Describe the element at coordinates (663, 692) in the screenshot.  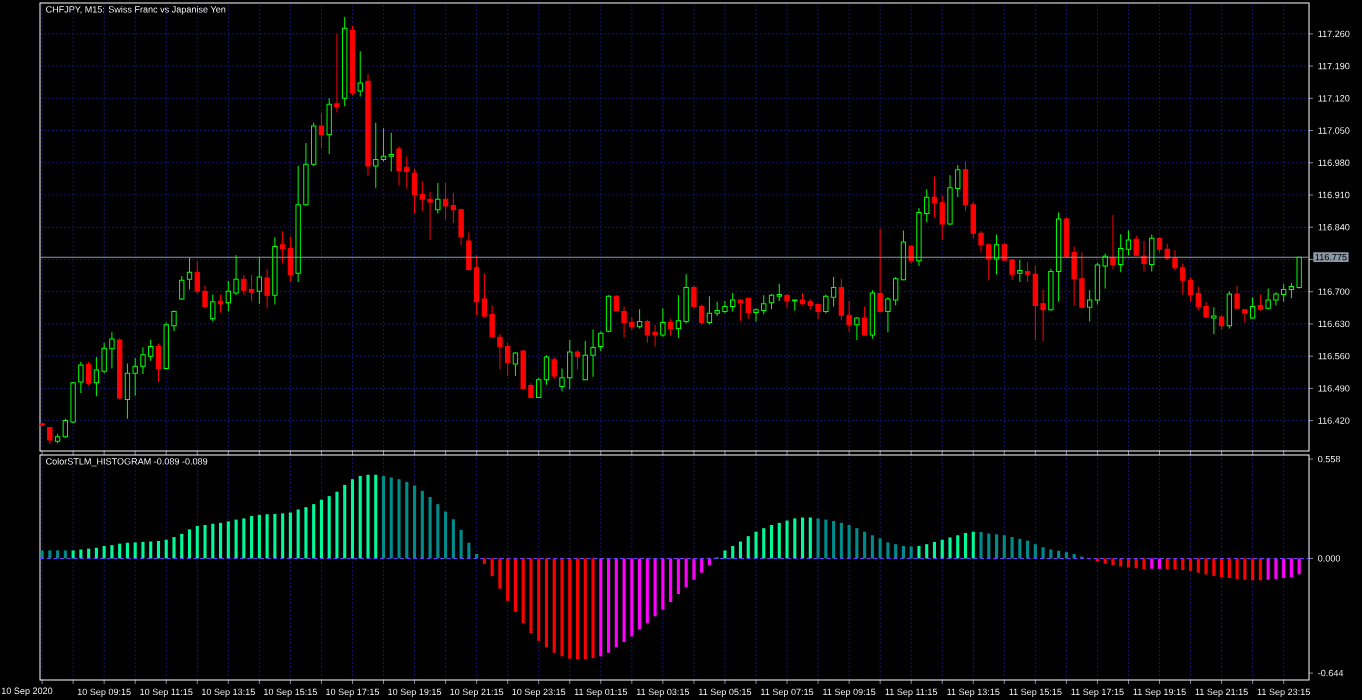
I see `x-tick-label: 11 Sep 03:15` at that location.